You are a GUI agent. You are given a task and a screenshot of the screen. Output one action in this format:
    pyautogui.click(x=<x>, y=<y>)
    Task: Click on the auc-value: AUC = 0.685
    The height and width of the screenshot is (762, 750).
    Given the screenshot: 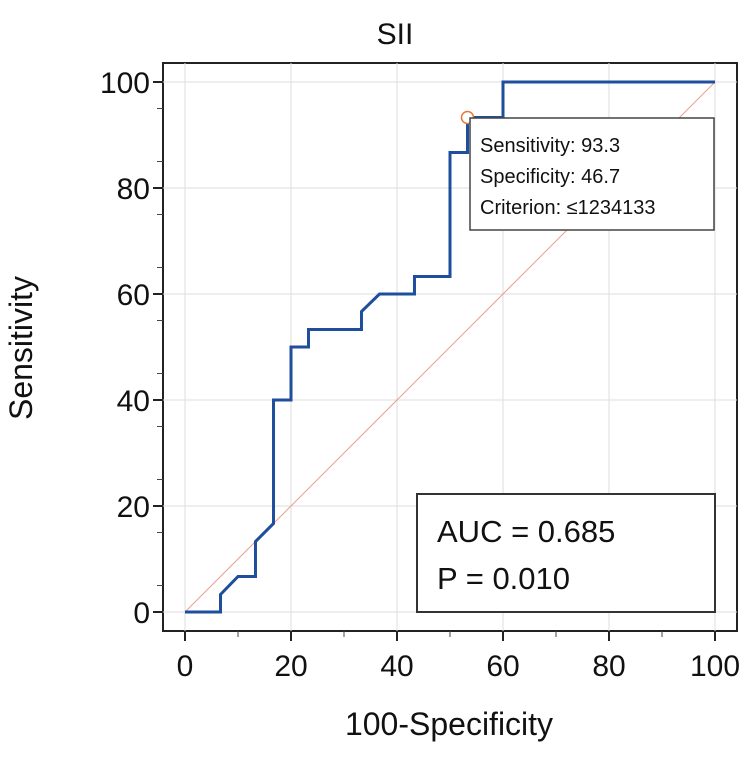 What is the action you would take?
    pyautogui.click(x=526, y=531)
    